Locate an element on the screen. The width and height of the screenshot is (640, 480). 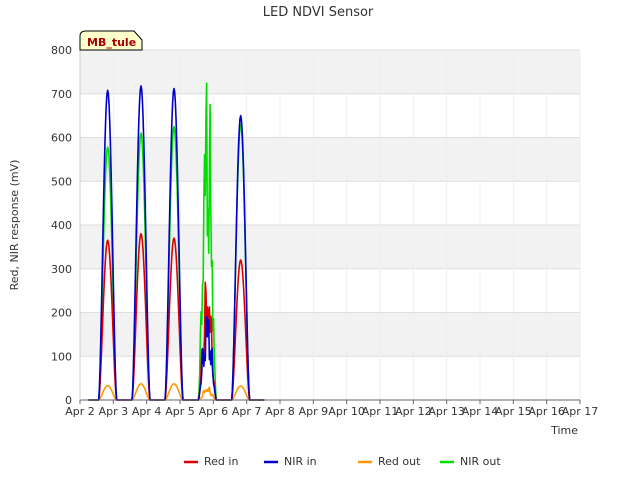
x-tick-label: Apr 17 is located at coordinates (580, 411).